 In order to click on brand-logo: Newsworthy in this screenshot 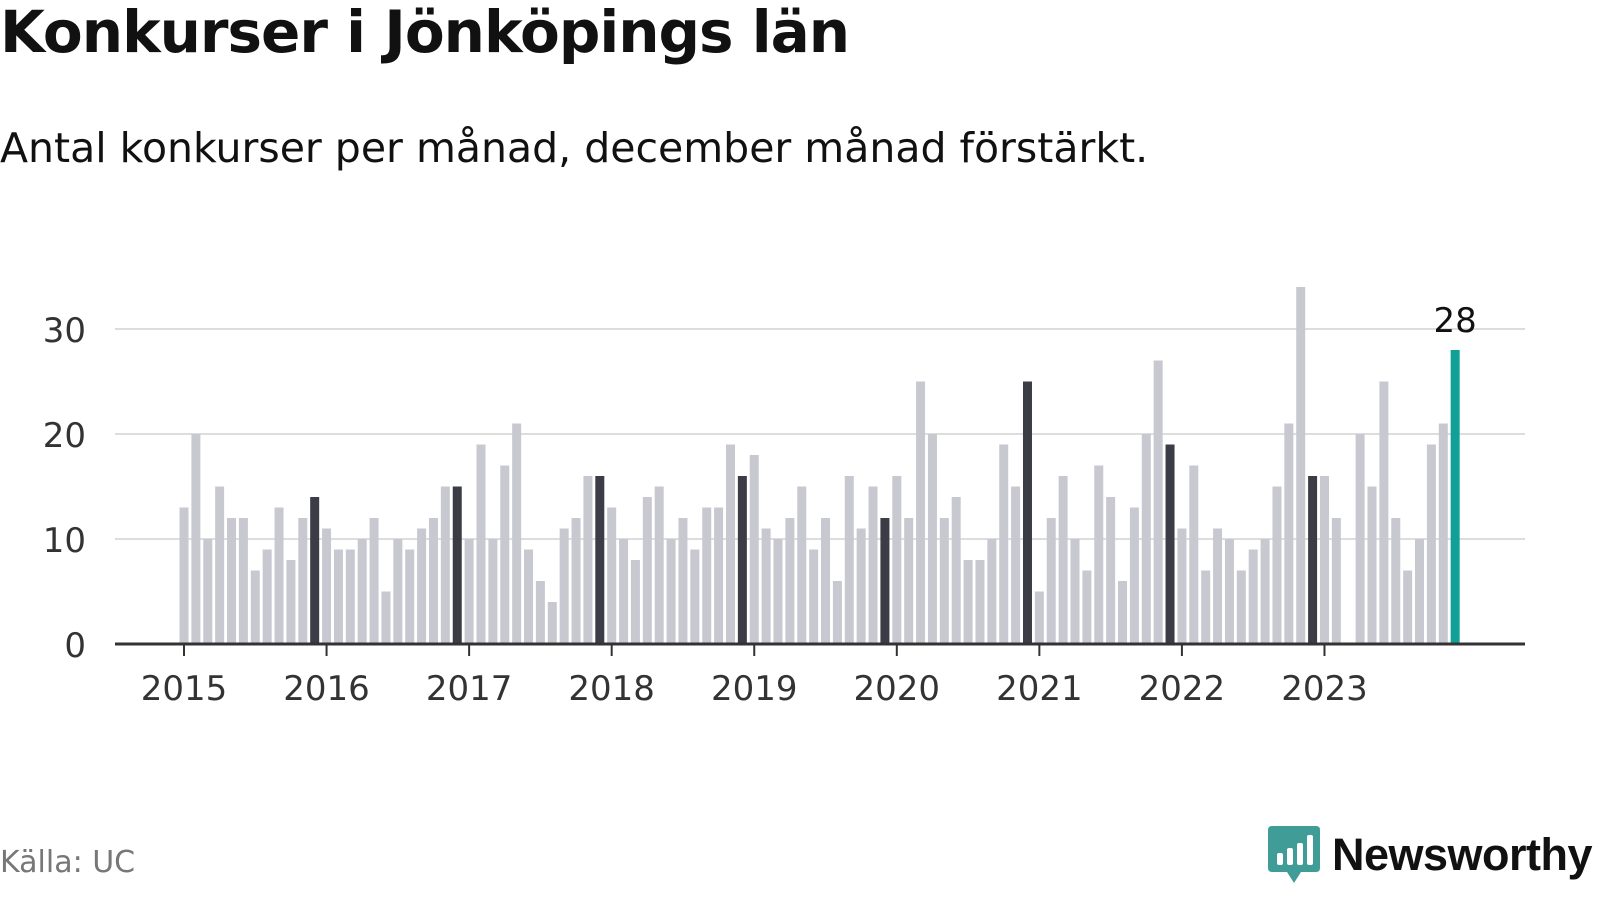, I will do `click(1430, 855)`.